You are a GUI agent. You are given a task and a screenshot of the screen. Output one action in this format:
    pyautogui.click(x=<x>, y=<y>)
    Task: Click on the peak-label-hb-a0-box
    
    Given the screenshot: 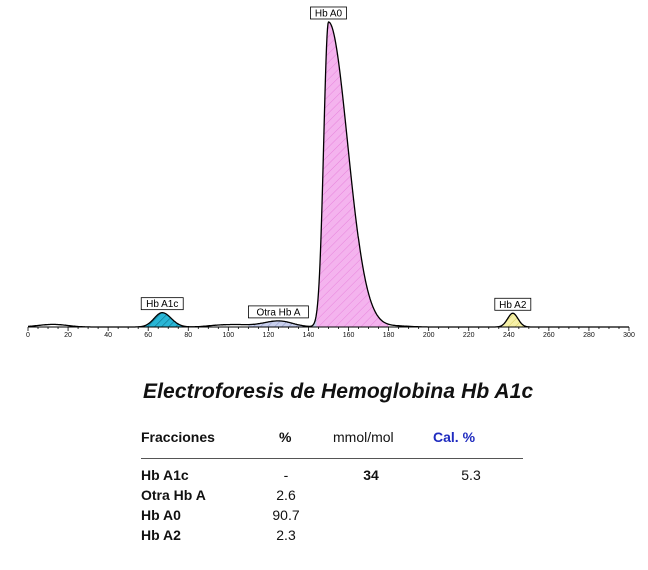 What is the action you would take?
    pyautogui.click(x=328, y=13)
    